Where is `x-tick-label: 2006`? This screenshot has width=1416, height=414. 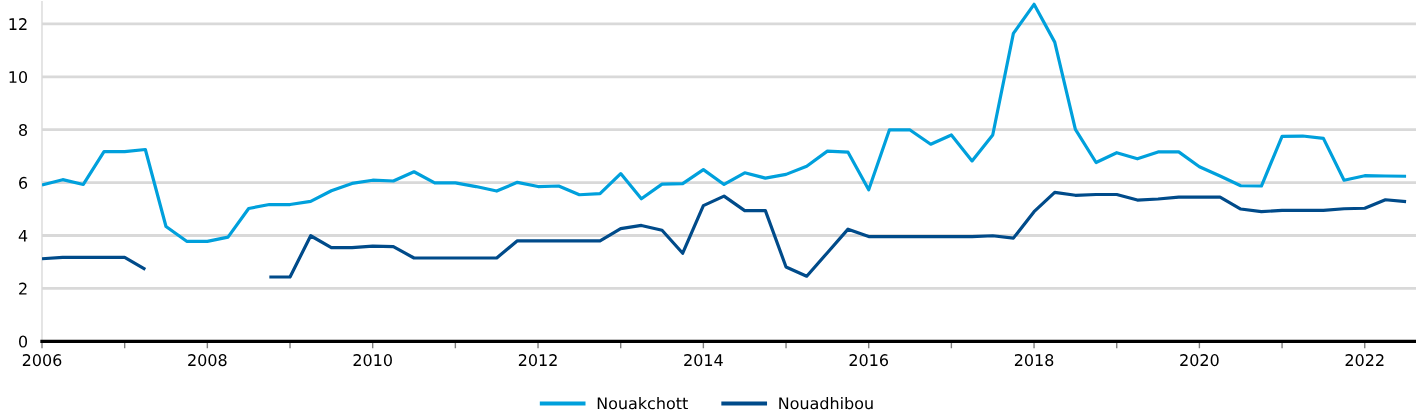
x-tick-label: 2006 is located at coordinates (42, 360).